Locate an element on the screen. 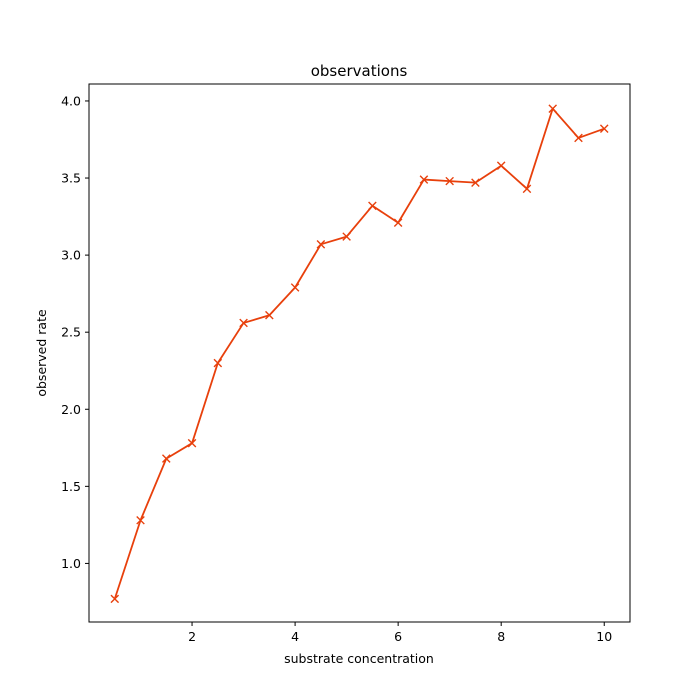 The height and width of the screenshot is (700, 700). x-tick-label: 6 is located at coordinates (398, 636).